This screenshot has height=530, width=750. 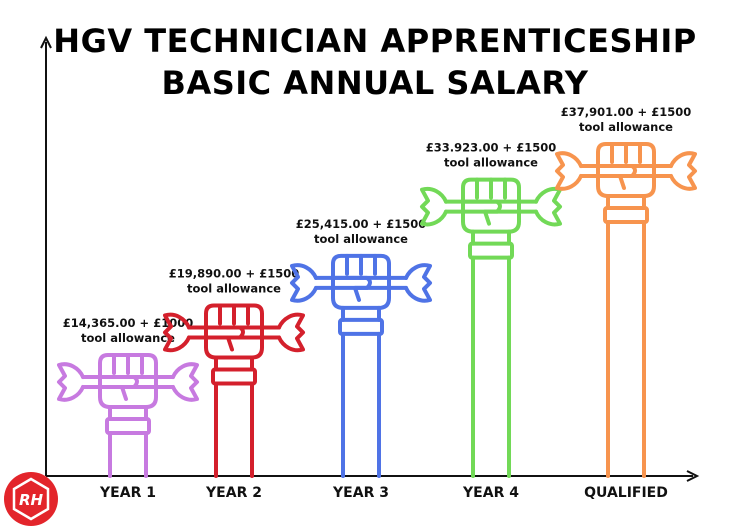 What do you see at coordinates (46, 42) in the screenshot?
I see `y-axis-arrow` at bounding box center [46, 42].